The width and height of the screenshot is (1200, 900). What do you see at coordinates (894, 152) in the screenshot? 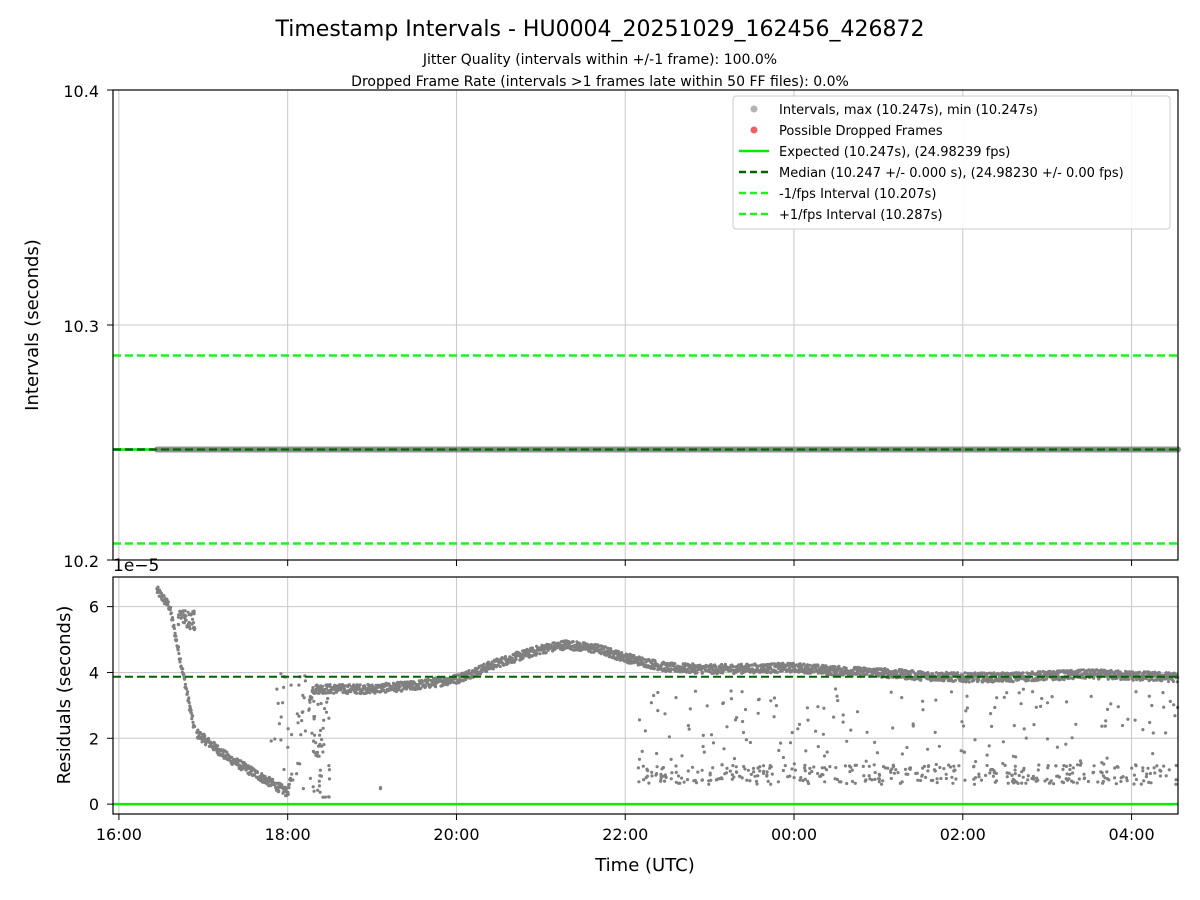
I see `legend-label-expected: Expected (10.247s), (24.98239 fps)` at bounding box center [894, 152].